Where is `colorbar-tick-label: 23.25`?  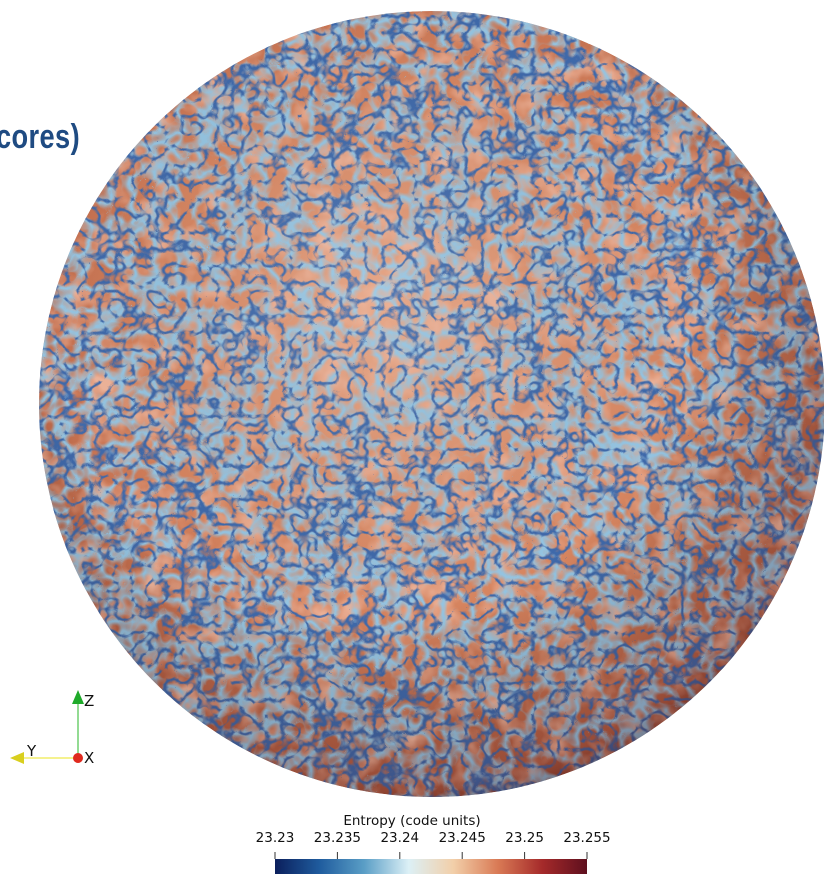
colorbar-tick-label: 23.25 is located at coordinates (524, 838).